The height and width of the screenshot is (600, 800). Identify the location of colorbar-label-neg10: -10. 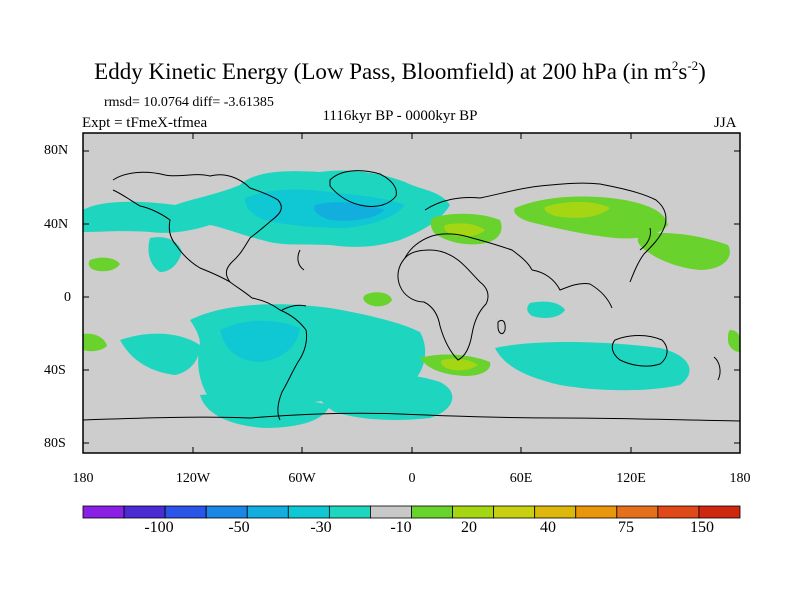
(401, 527).